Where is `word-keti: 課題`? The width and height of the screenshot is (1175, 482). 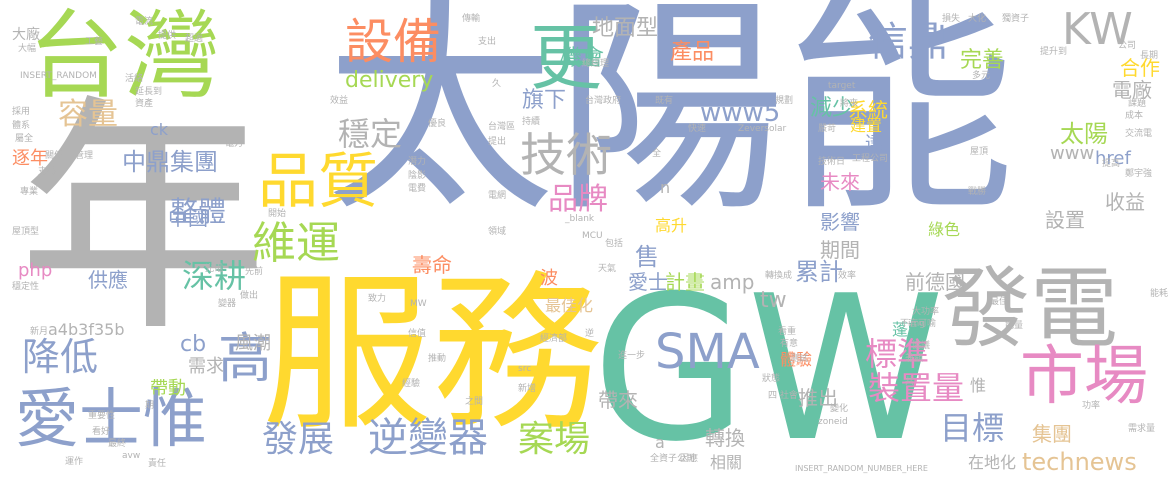
word-keti: 課題 is located at coordinates (1137, 104).